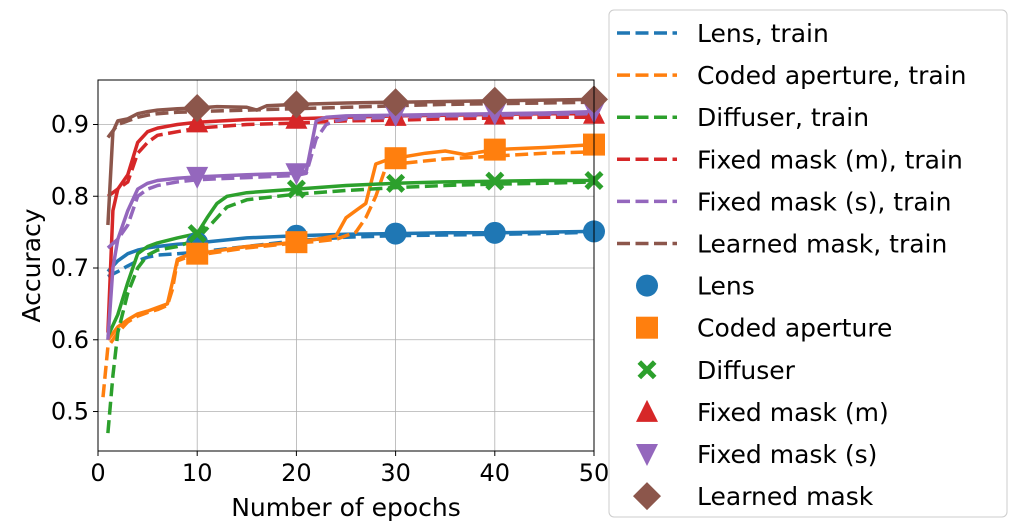 The width and height of the screenshot is (1016, 531). What do you see at coordinates (794, 328) in the screenshot?
I see `legend-test-label: Coded aperture` at bounding box center [794, 328].